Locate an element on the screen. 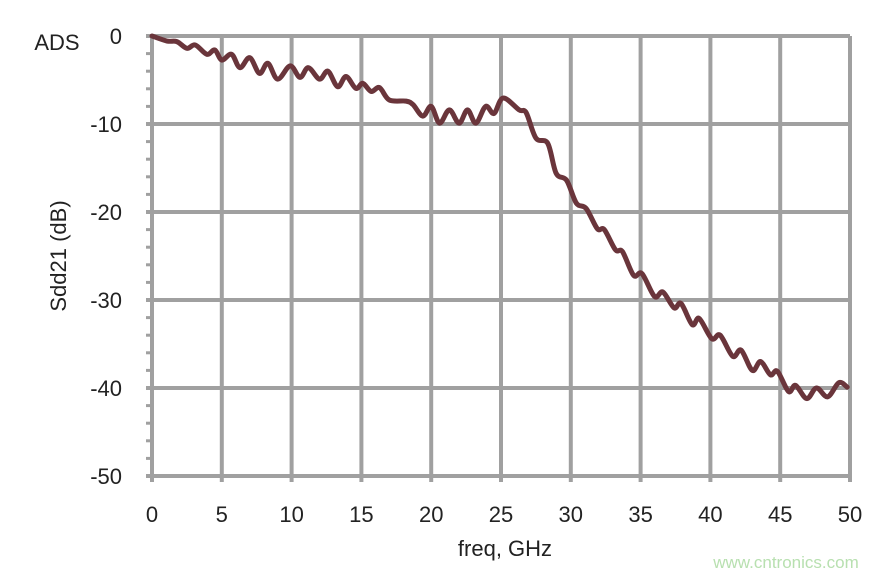 The image size is (889, 576). x-tick-label: 20 is located at coordinates (431, 514).